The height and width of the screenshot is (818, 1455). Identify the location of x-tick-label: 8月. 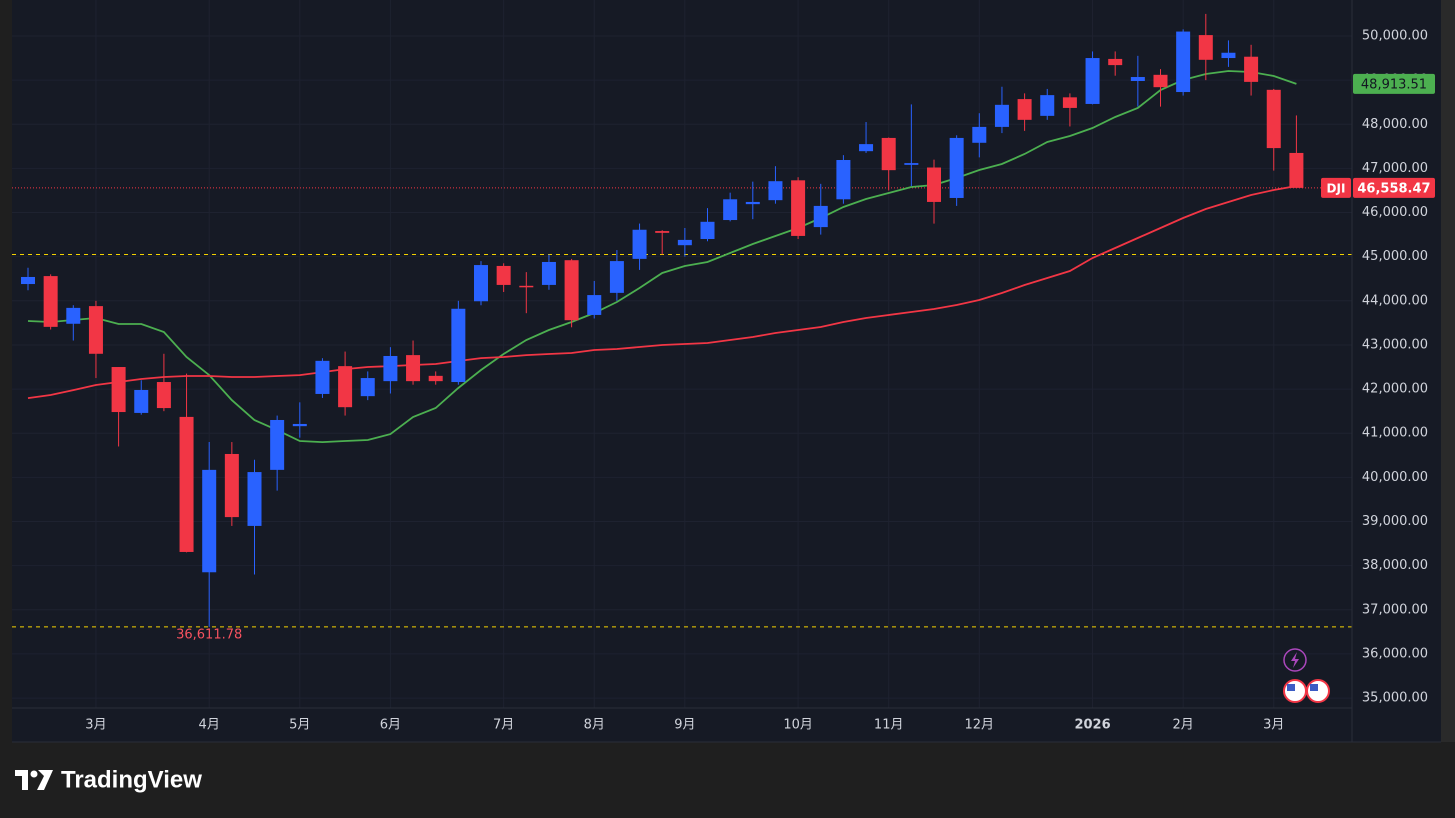
(594, 725).